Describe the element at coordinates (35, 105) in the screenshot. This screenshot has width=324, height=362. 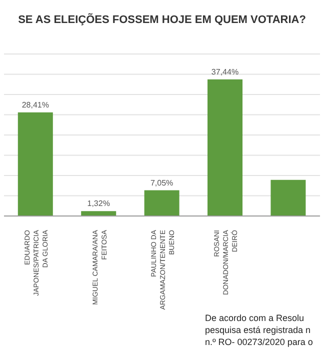
I see `data-label: 28,41%` at that location.